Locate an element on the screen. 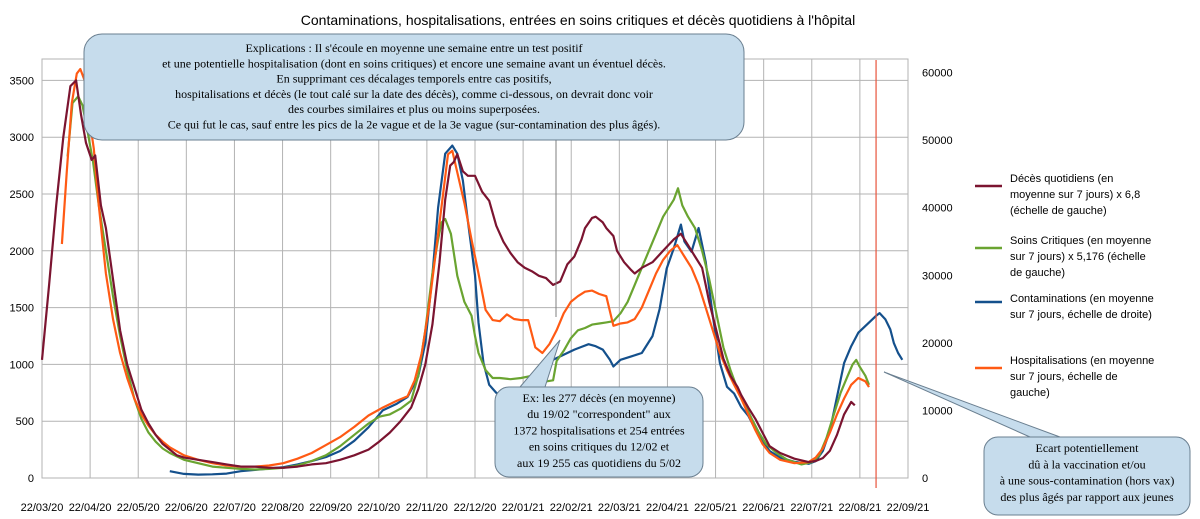 This screenshot has height=519, width=1200. y-right-tick-label: 10000 is located at coordinates (937, 411).